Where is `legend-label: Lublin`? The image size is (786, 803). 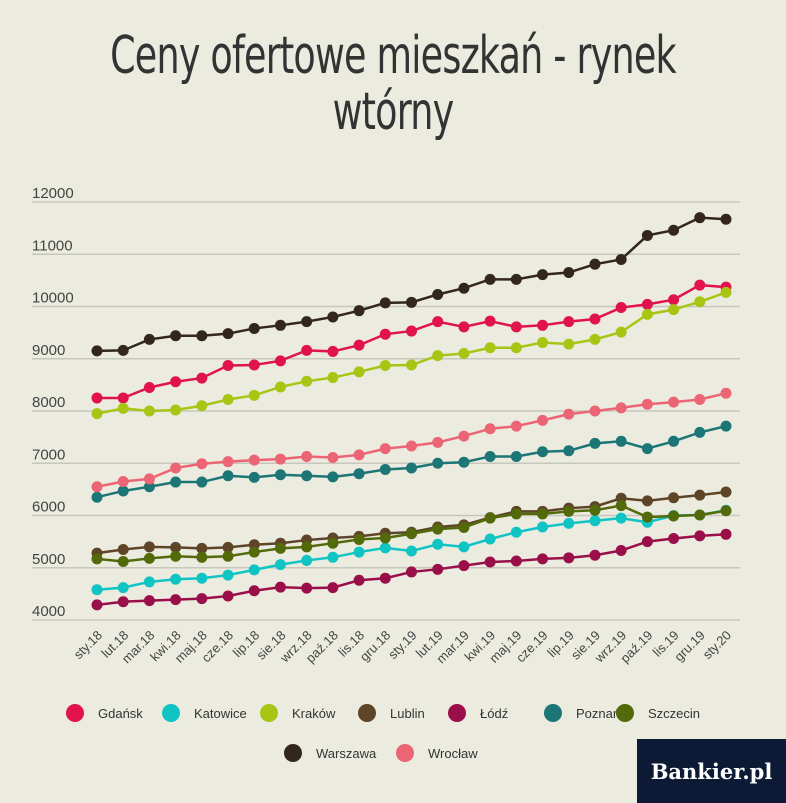
legend-label: Lublin is located at coordinates (407, 713).